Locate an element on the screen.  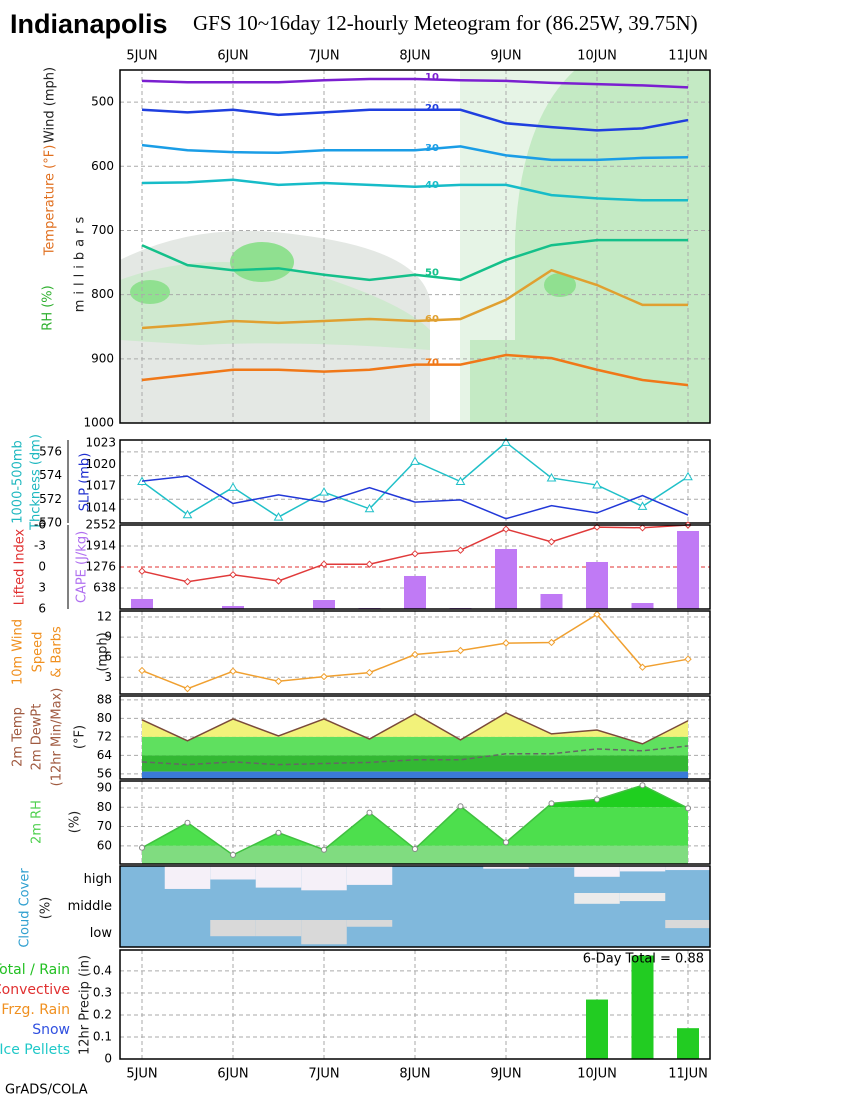
axis-label: SLP (mb) is located at coordinates (85, 482).